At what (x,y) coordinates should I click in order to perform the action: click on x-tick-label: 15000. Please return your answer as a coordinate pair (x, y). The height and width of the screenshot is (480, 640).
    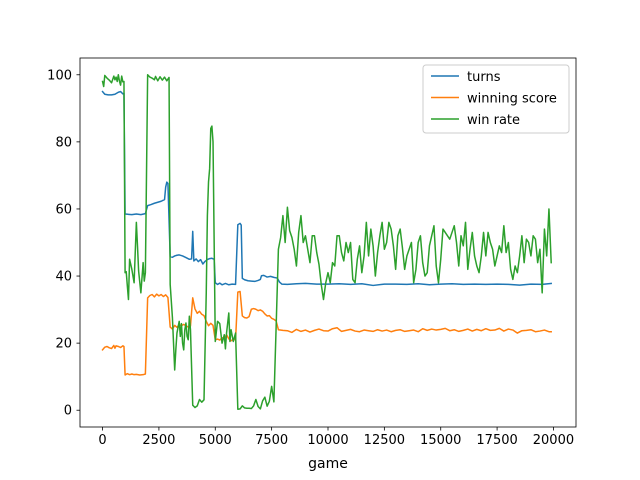
    Looking at the image, I should click on (440, 440).